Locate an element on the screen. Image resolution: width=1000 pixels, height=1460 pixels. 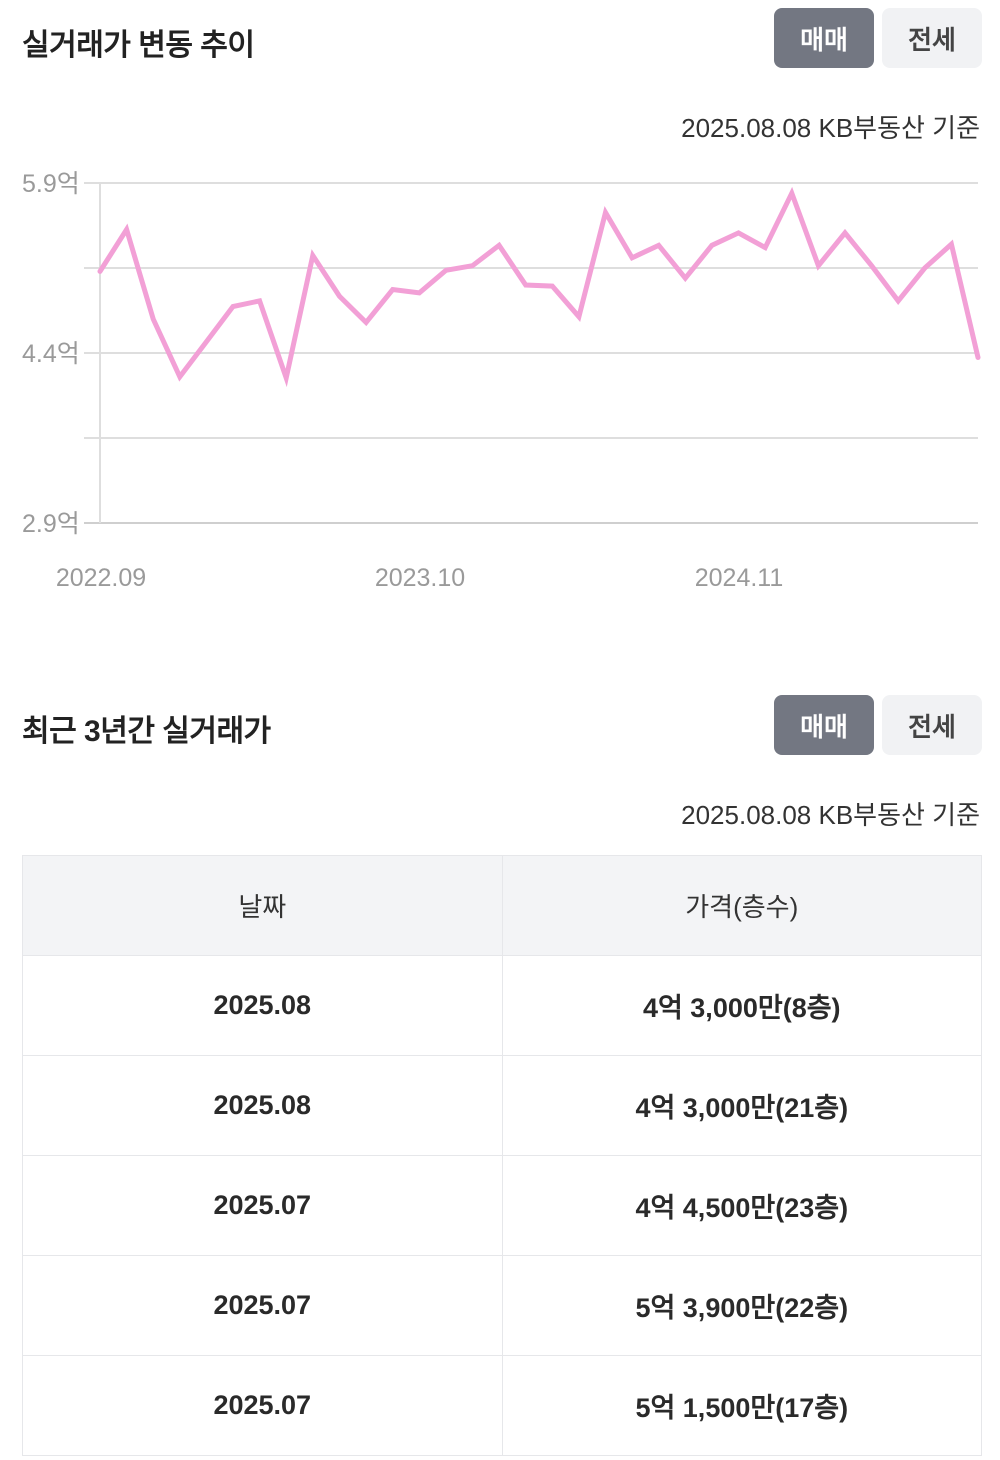
y-tick-label: 4.4억 is located at coordinates (51, 354).